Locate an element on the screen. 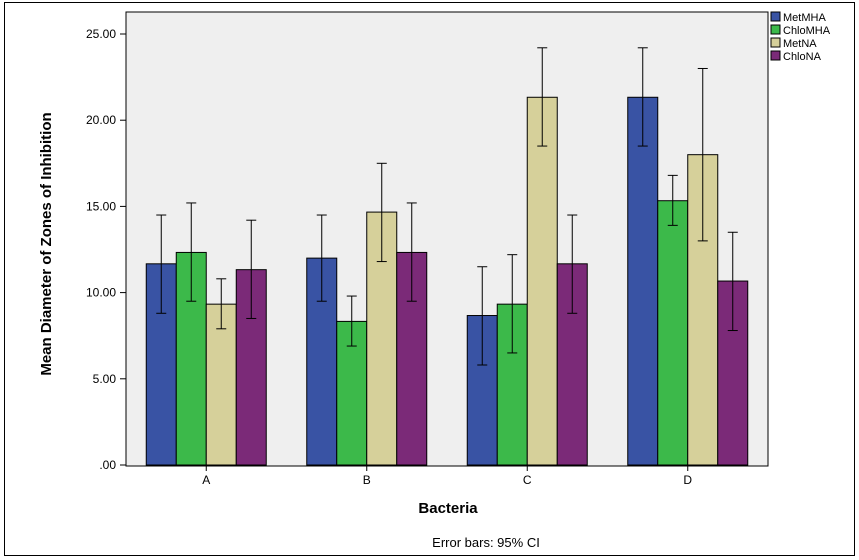 Image resolution: width=859 pixels, height=560 pixels. y-tick-label: 25.00 is located at coordinates (101, 34).